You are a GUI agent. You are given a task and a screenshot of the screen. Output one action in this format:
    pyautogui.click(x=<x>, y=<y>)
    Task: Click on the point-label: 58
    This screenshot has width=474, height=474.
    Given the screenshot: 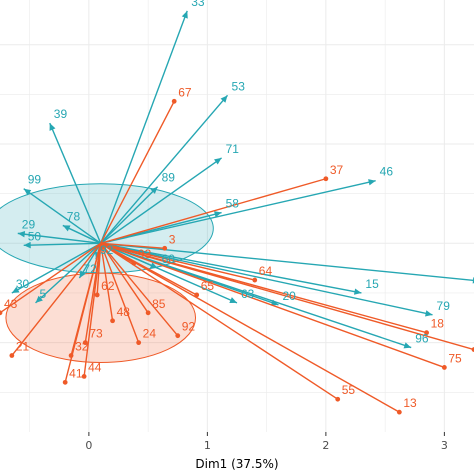 What is the action you would take?
    pyautogui.click(x=233, y=204)
    